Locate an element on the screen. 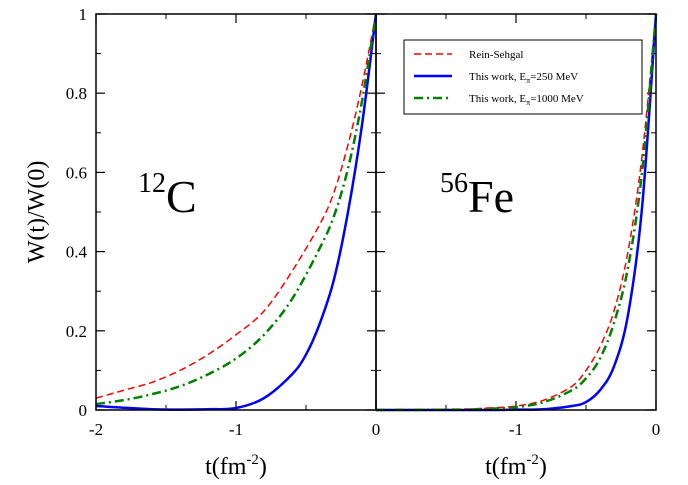  left-x-axis-title: t(fm-2) is located at coordinates (236, 466).